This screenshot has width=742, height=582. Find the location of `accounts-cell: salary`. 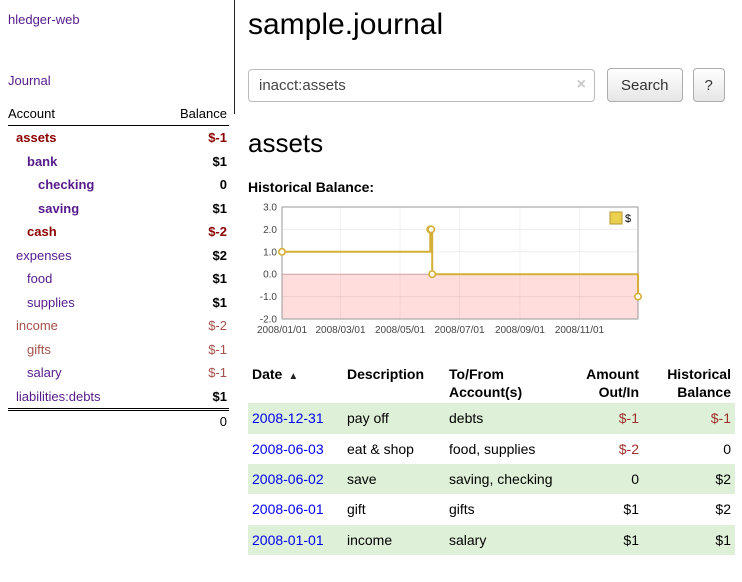

accounts-cell: salary is located at coordinates (468, 539).